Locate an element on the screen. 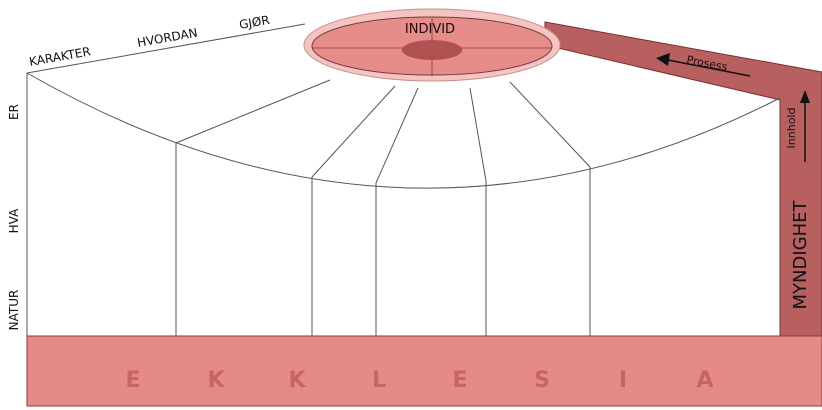 This screenshot has width=822, height=410. individ-ellipse: INDIVID is located at coordinates (432, 45).